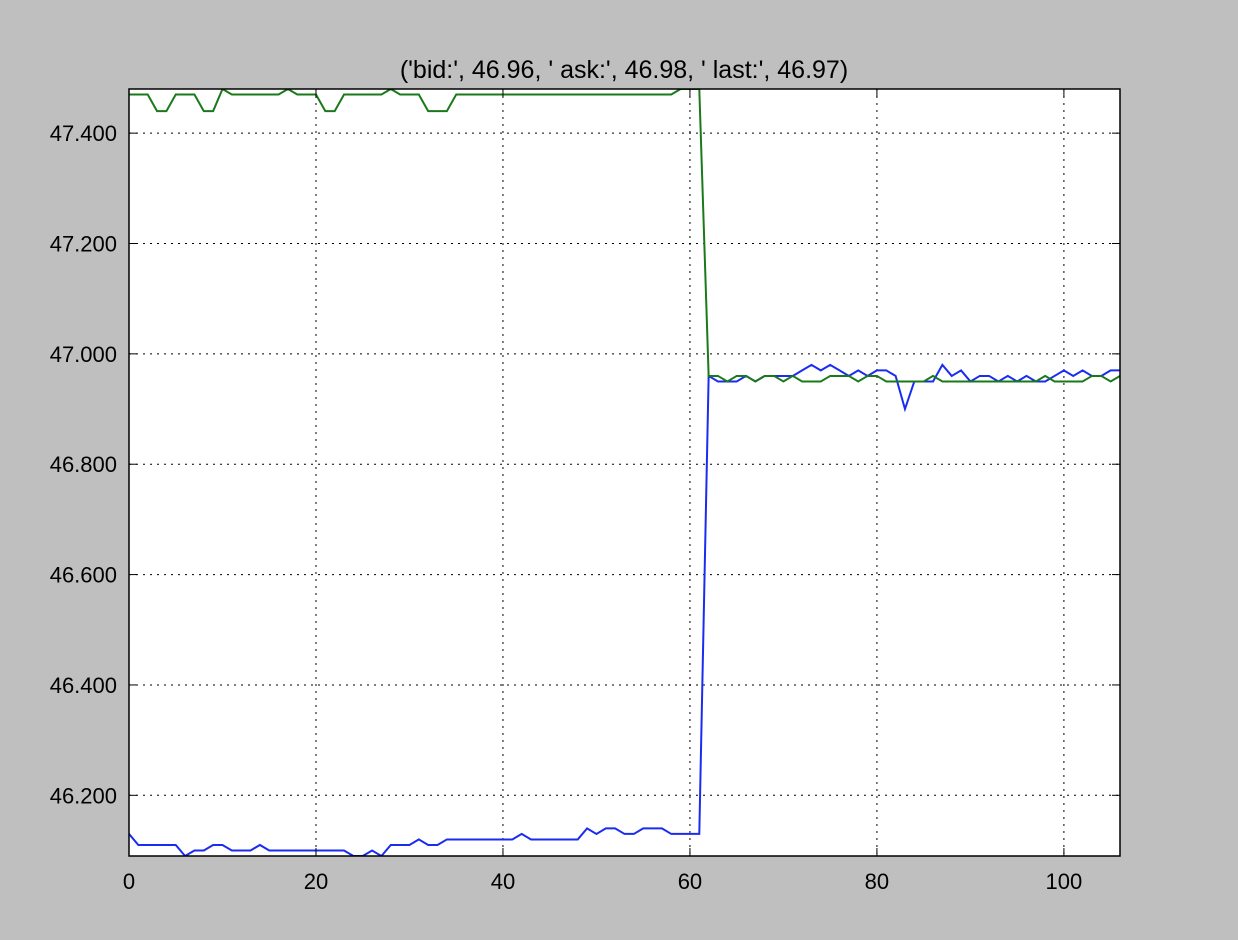  What do you see at coordinates (877, 881) in the screenshot?
I see `x-tick-label: 80` at bounding box center [877, 881].